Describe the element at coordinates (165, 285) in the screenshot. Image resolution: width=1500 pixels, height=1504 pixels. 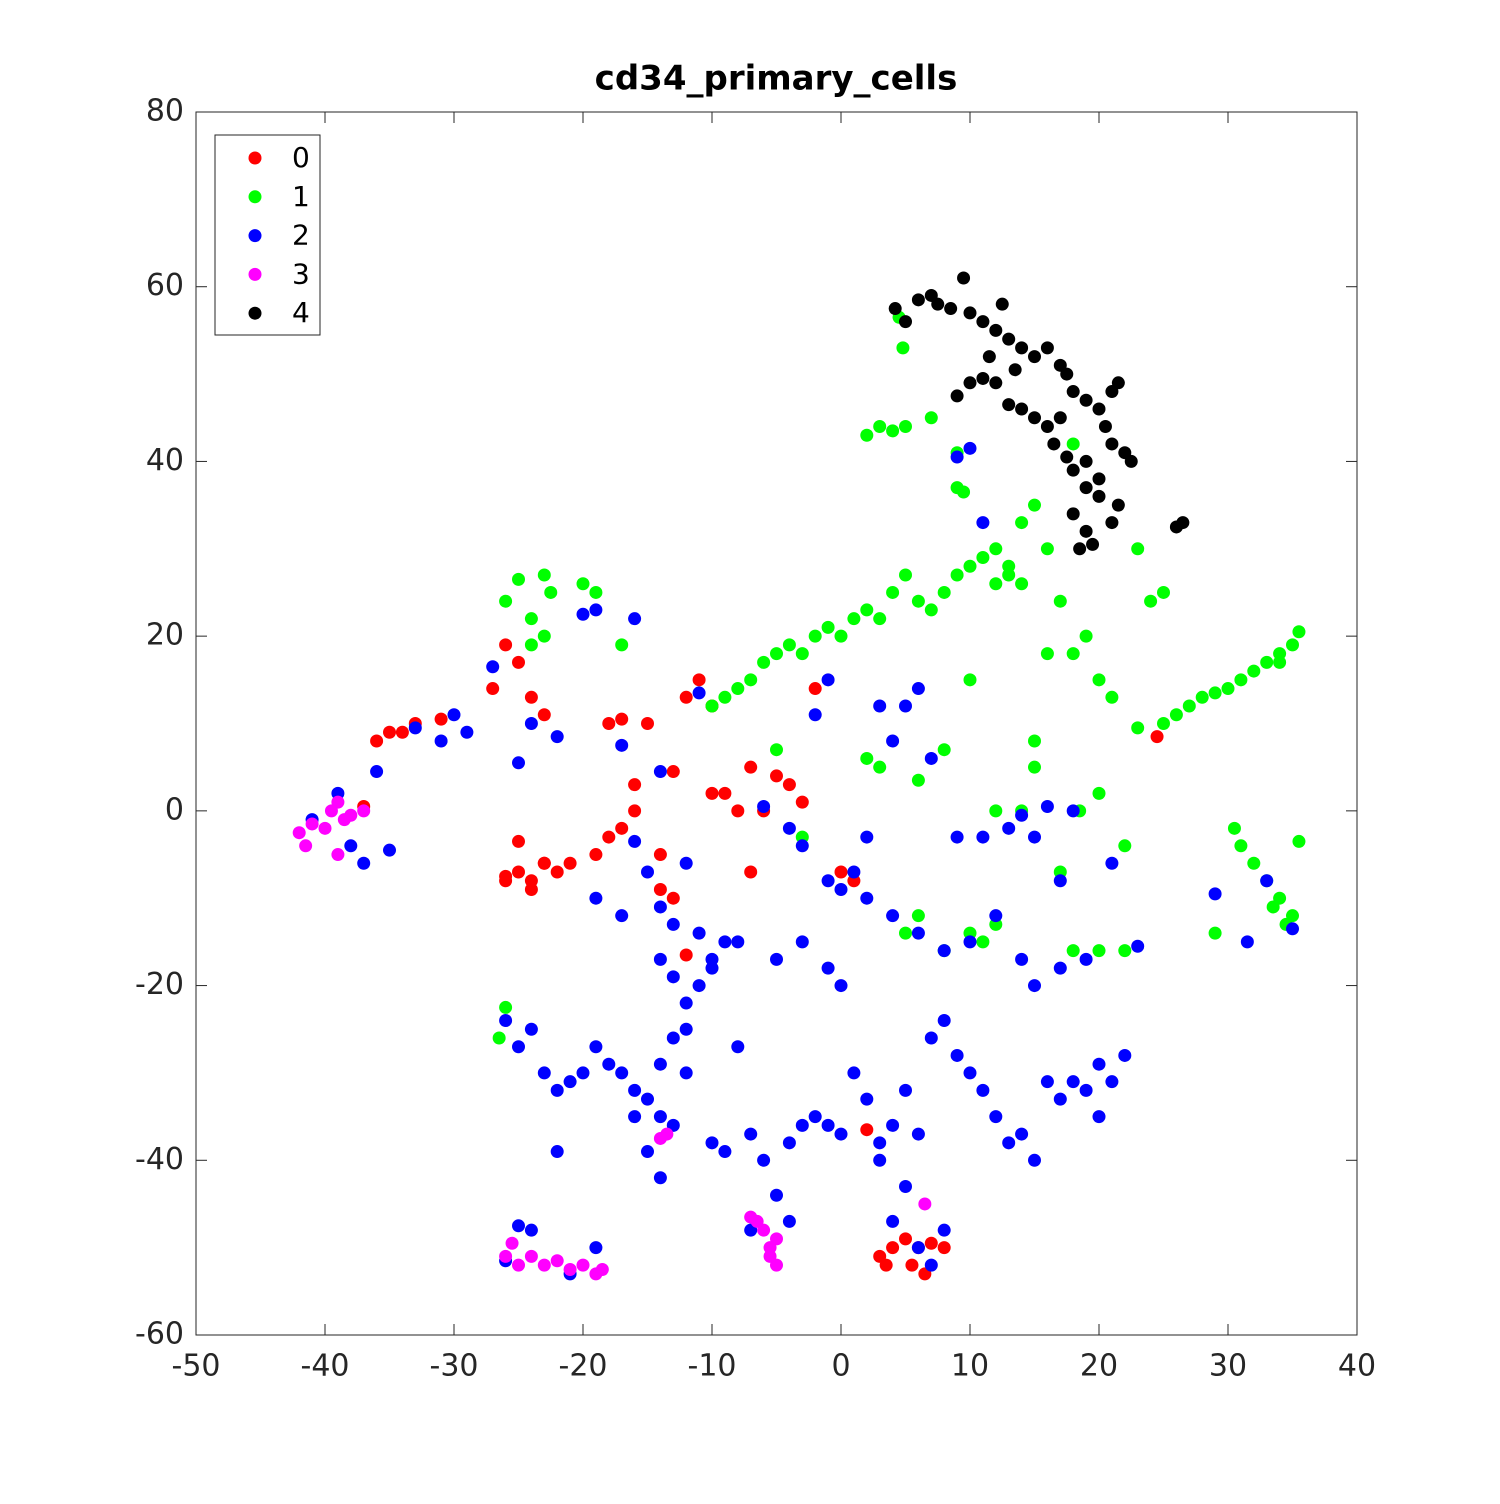
I see `y-tick-label: 60` at that location.